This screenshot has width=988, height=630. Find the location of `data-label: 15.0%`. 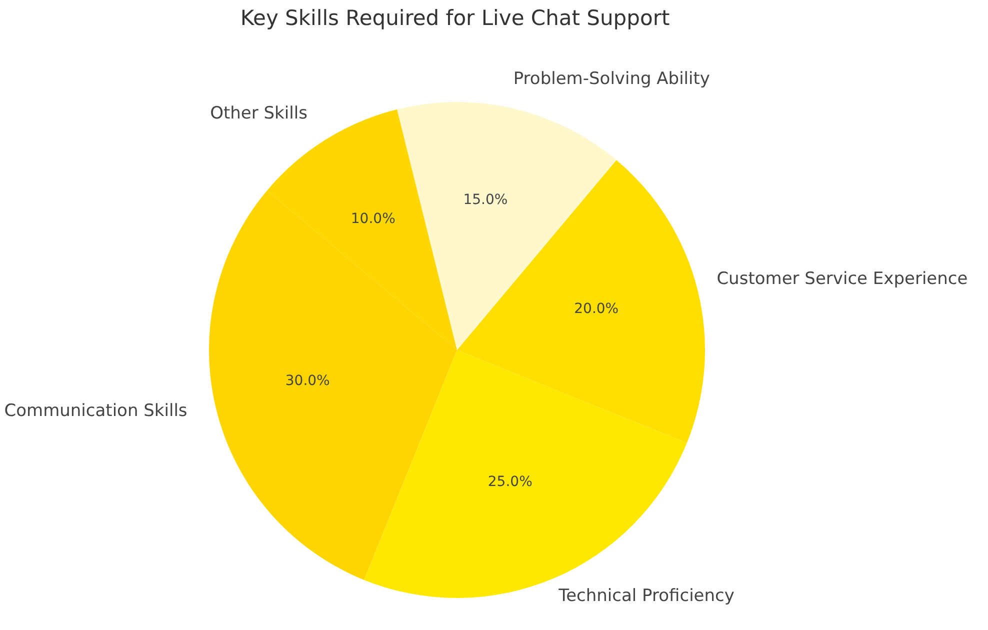

data-label: 15.0% is located at coordinates (485, 200).